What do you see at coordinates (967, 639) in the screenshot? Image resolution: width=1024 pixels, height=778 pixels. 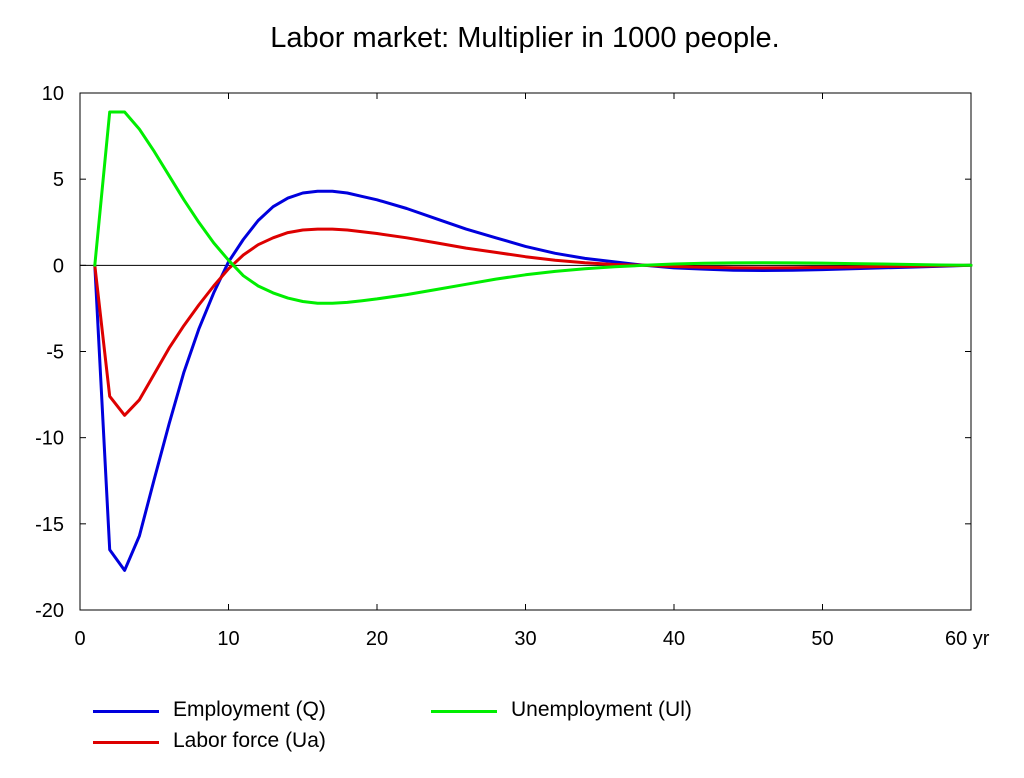 I see `x-tick-label: 60 yr` at bounding box center [967, 639].